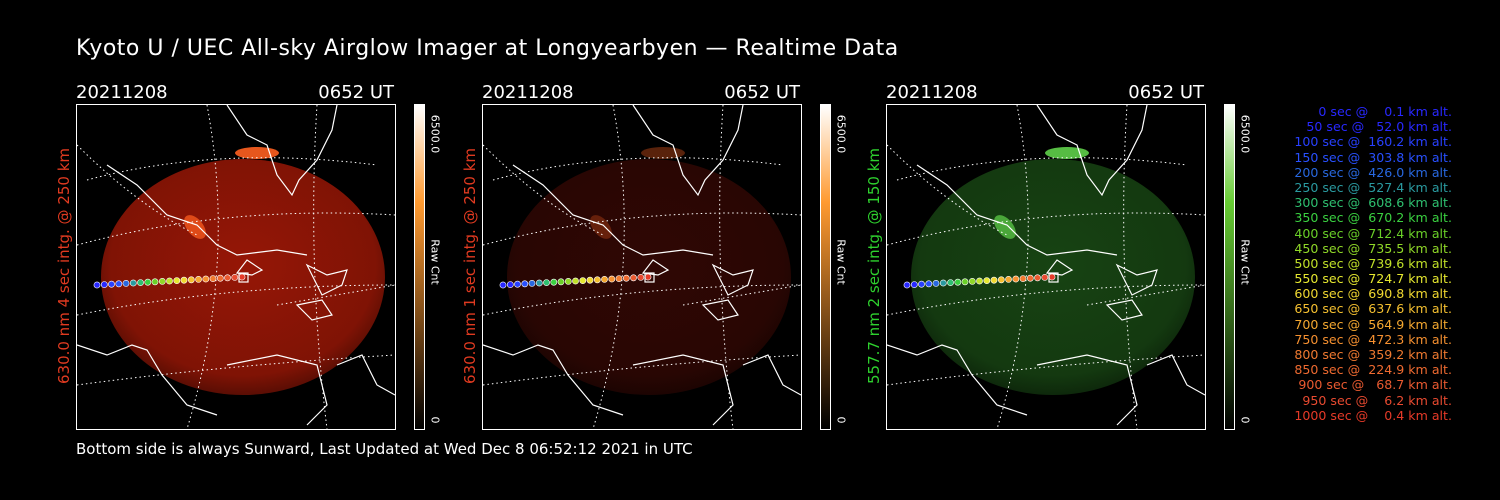 The width and height of the screenshot is (1500, 500). Describe the element at coordinates (1371, 172) in the screenshot. I see `legend-row: 200 sec @ 426.0 km alt.` at that location.